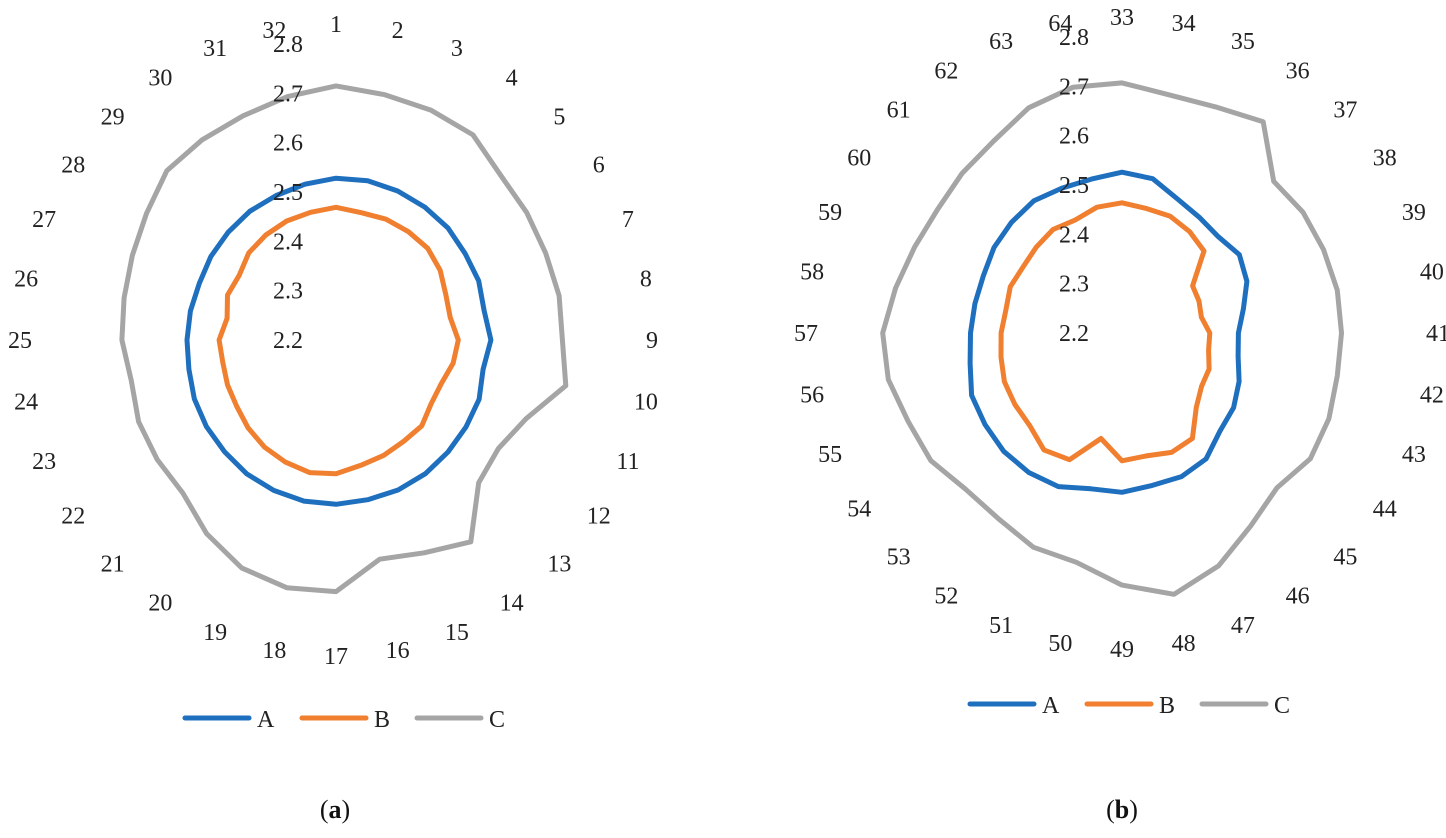 The width and height of the screenshot is (1446, 838). I want to click on category-label-46: 46, so click(1298, 597).